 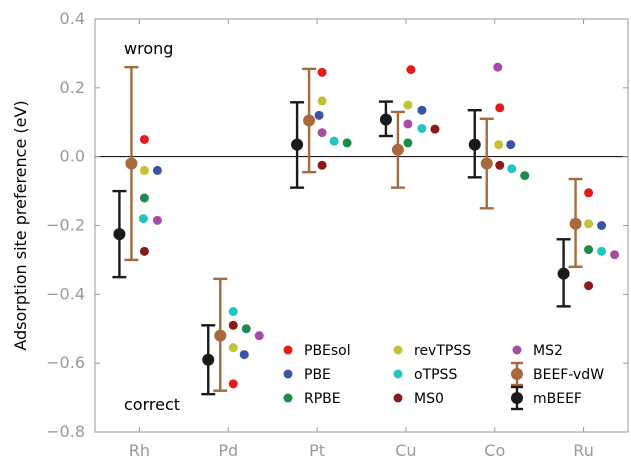 What do you see at coordinates (72, 18) in the screenshot?
I see `y-tick-label: 0.4` at bounding box center [72, 18].